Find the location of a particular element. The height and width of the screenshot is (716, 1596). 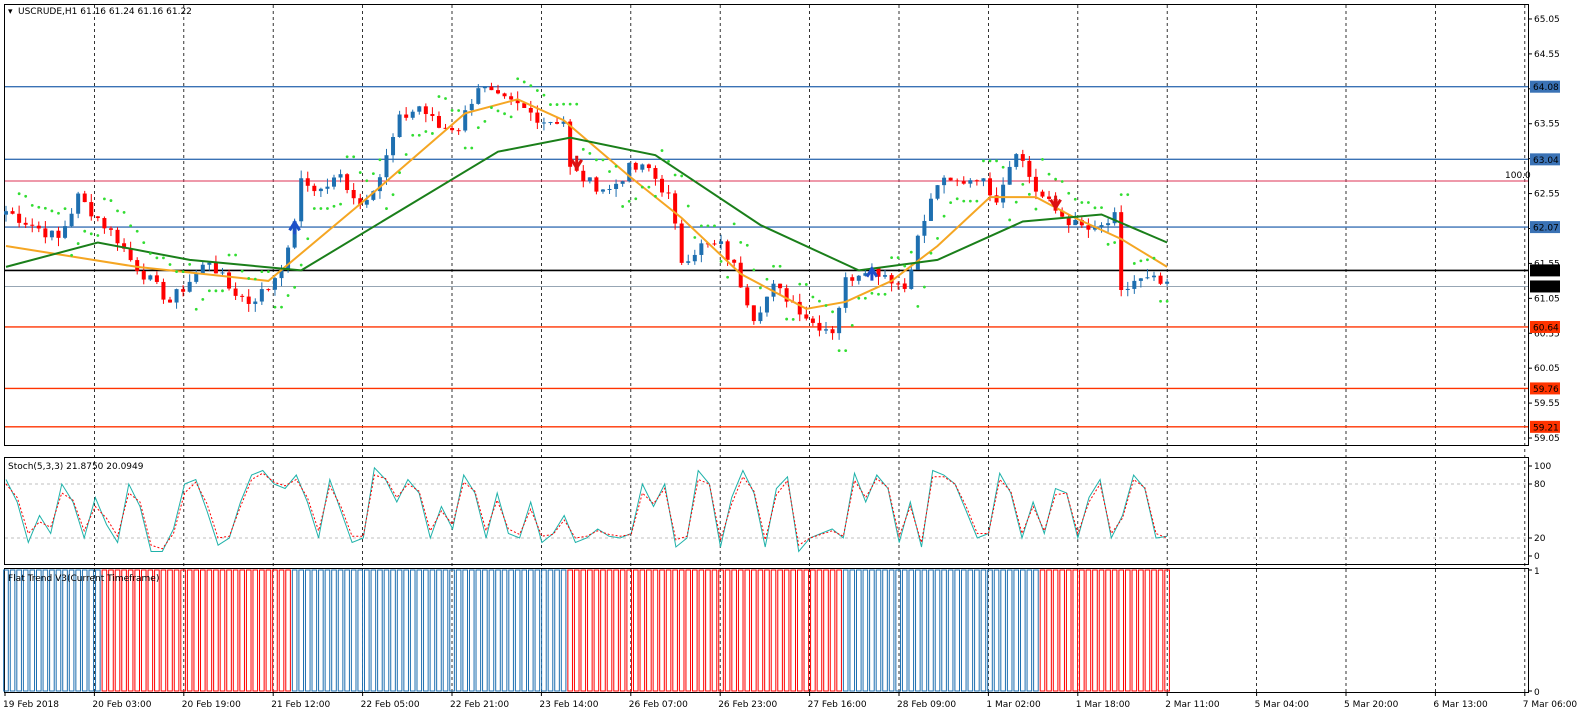

stoch-panel-frame is located at coordinates (766, 511).